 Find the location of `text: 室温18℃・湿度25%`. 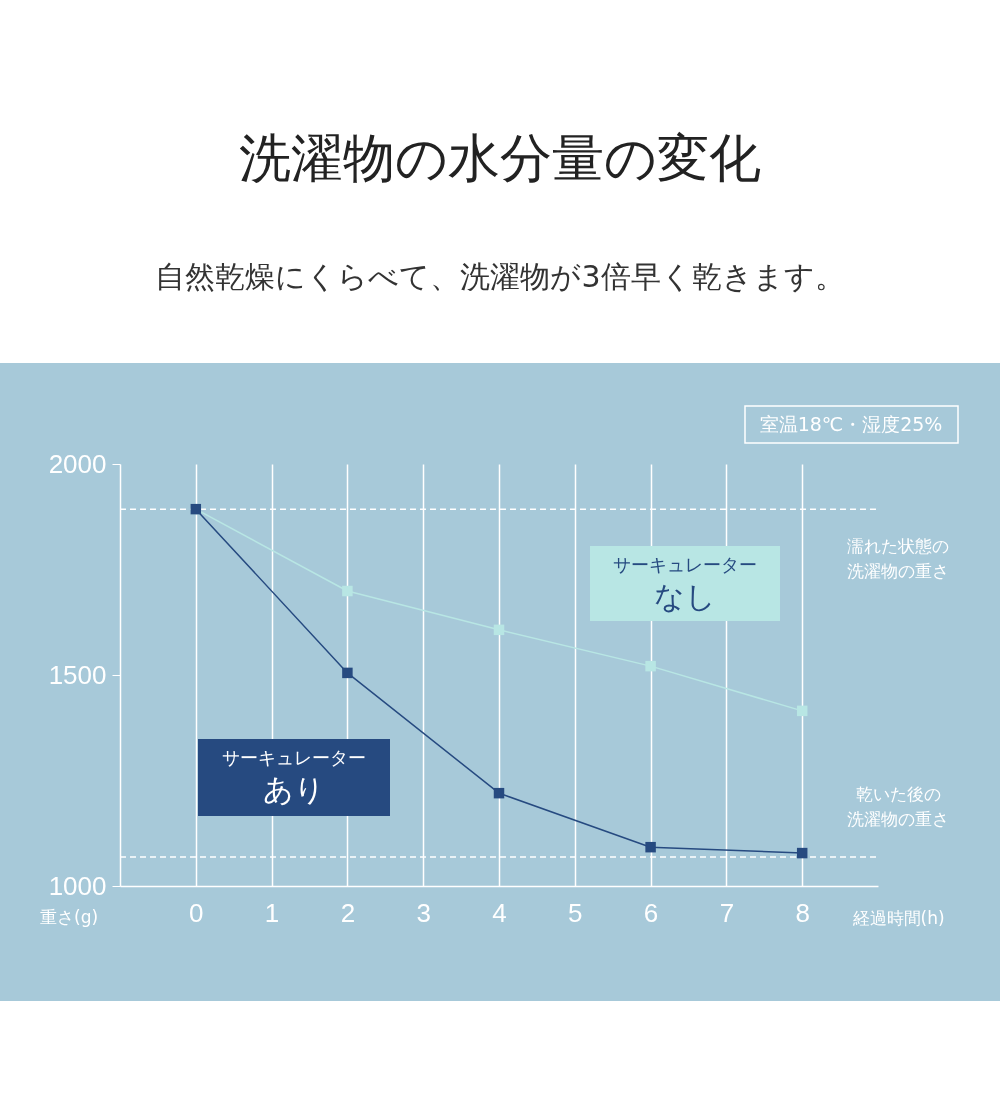

text: 室温18℃・湿度25% is located at coordinates (851, 424).